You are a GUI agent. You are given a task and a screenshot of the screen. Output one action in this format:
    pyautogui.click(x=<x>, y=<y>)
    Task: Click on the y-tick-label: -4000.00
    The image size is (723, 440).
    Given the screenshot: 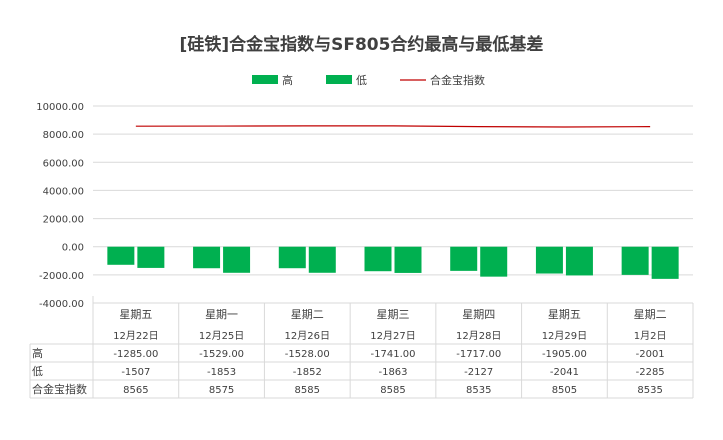 What is the action you would take?
    pyautogui.click(x=61, y=304)
    